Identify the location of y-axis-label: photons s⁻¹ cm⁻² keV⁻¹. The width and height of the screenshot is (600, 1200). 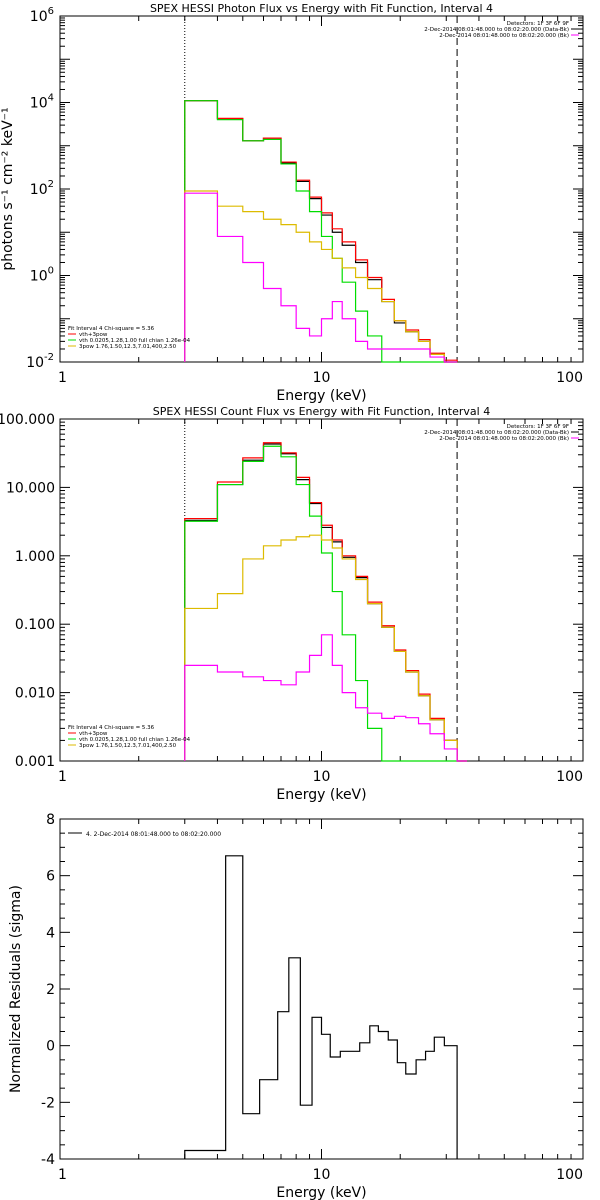
(8, 188).